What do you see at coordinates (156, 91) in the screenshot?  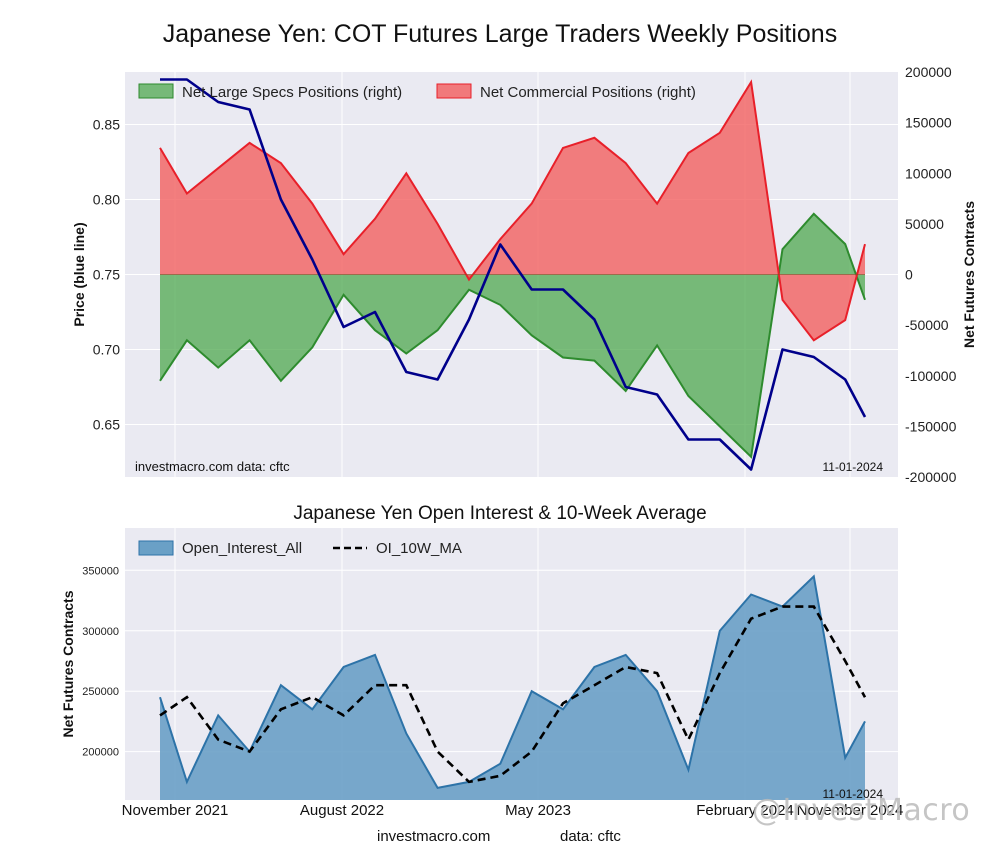 I see `legend-specs-swatch` at bounding box center [156, 91].